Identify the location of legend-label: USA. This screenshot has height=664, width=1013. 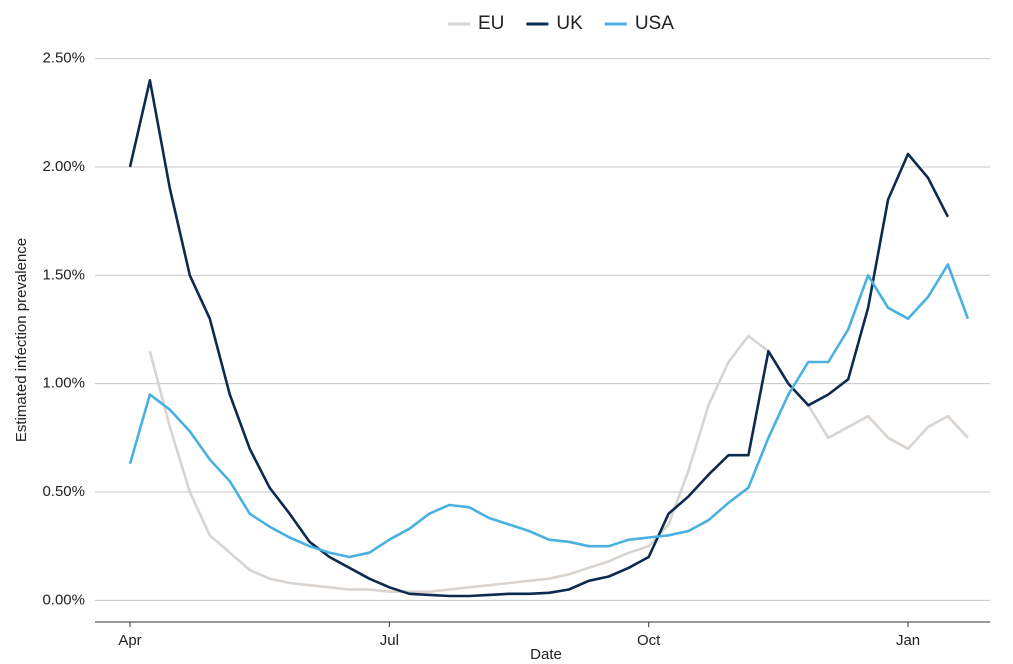
(654, 23).